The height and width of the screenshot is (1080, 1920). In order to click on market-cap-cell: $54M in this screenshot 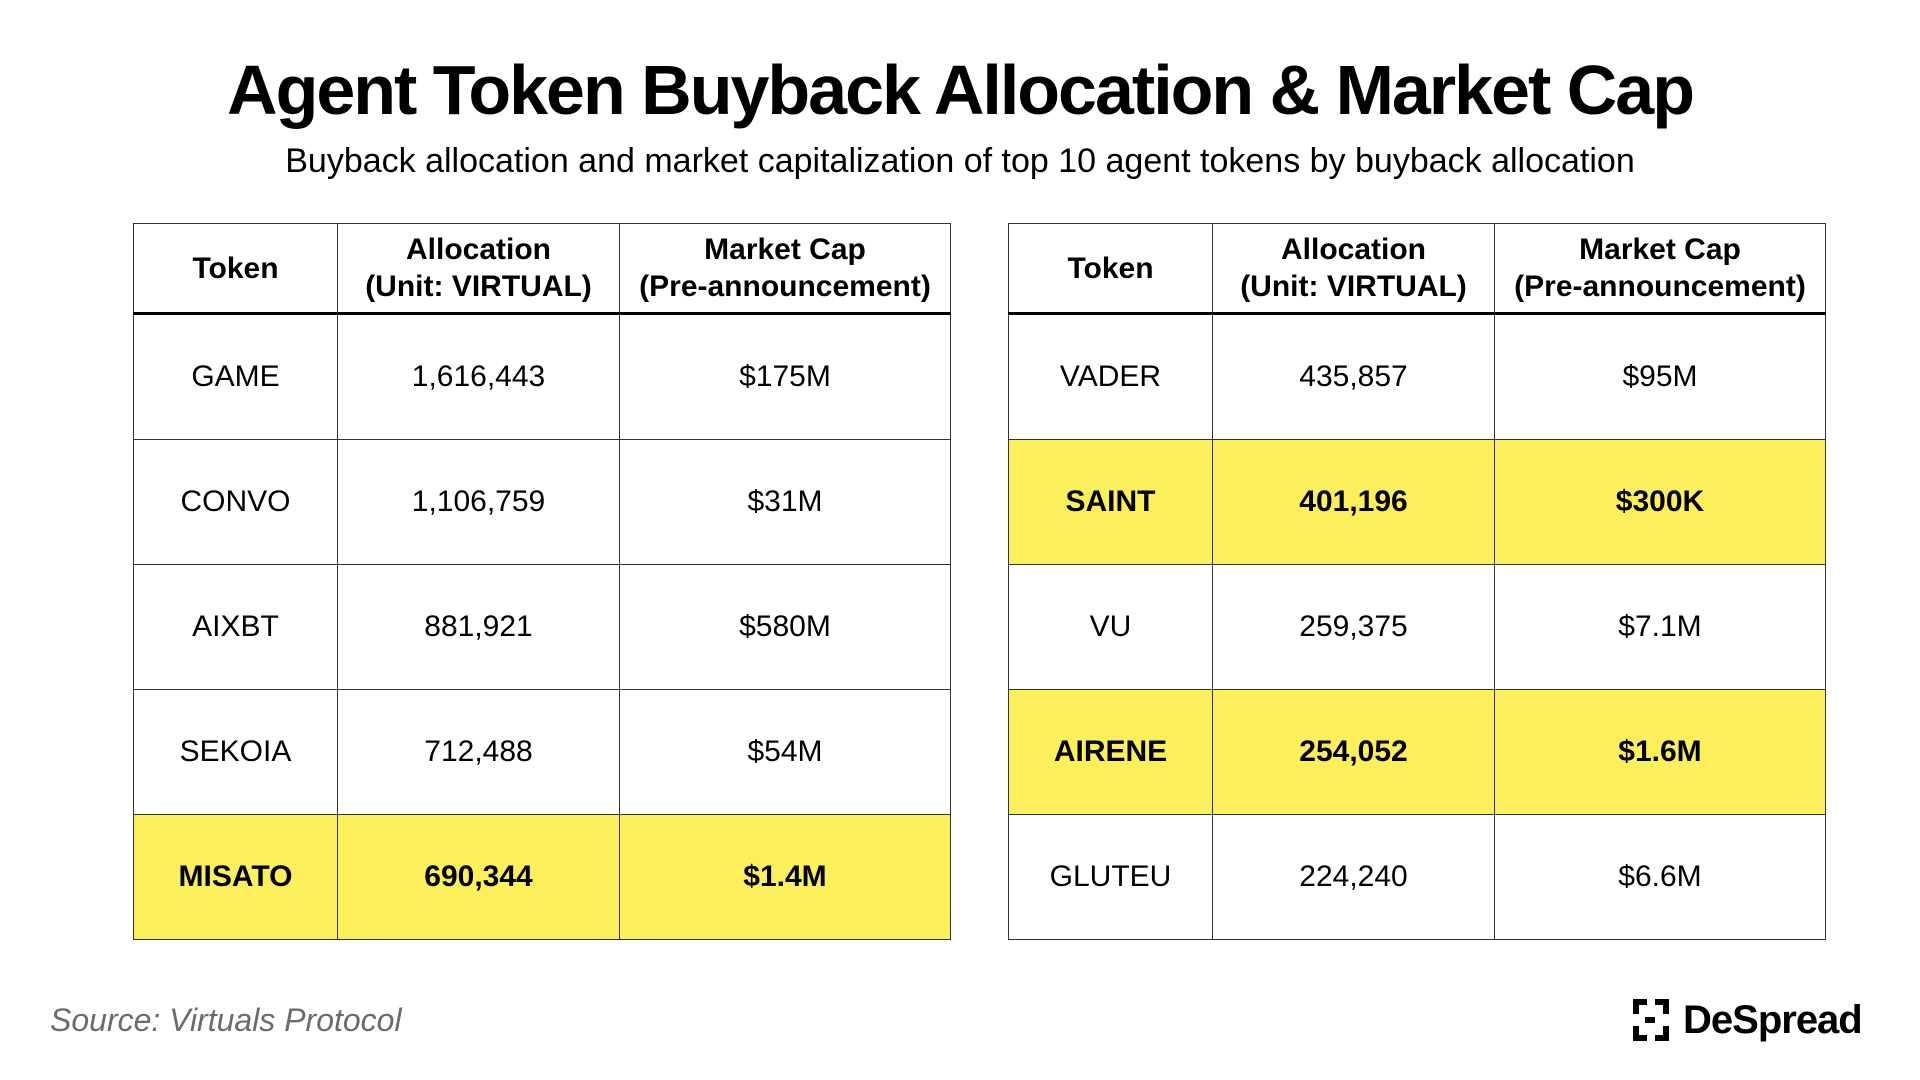, I will do `click(785, 752)`.